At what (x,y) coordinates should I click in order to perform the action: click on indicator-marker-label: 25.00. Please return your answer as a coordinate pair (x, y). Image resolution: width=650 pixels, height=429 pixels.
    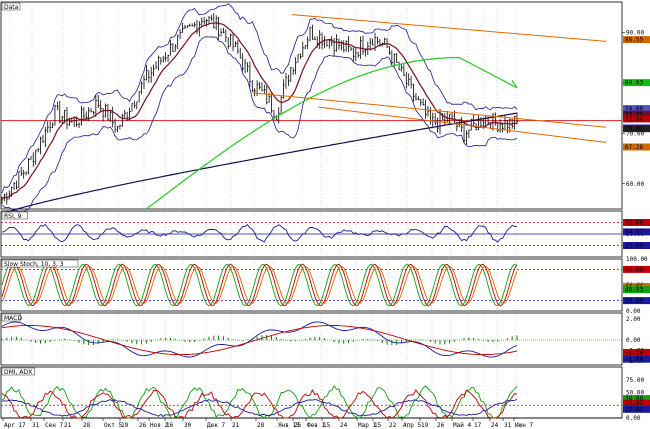
    Looking at the image, I should click on (634, 246).